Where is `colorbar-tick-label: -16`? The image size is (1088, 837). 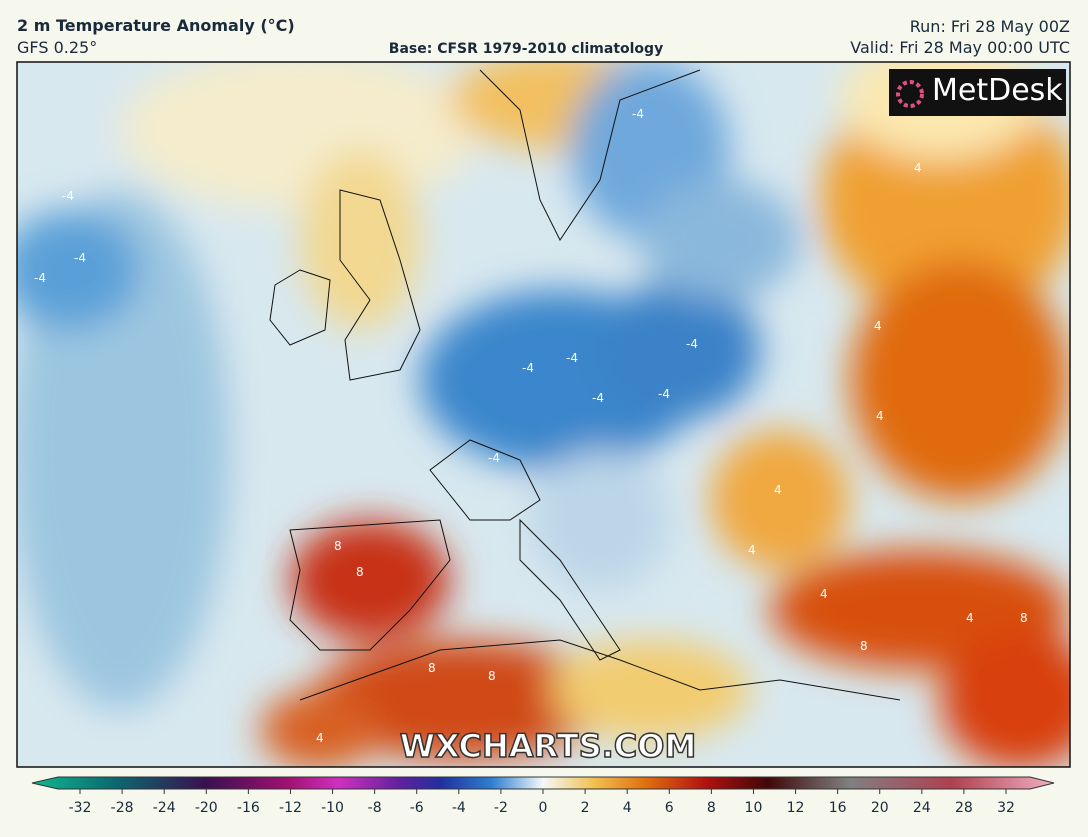
colorbar-tick-label: -16 is located at coordinates (248, 808).